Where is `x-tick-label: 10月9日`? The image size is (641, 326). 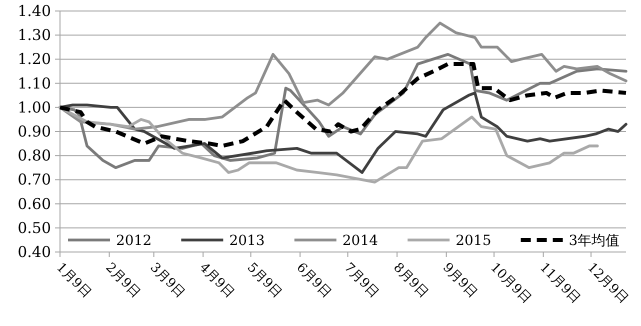 x-tick-label: 10月9日 is located at coordinates (510, 283).